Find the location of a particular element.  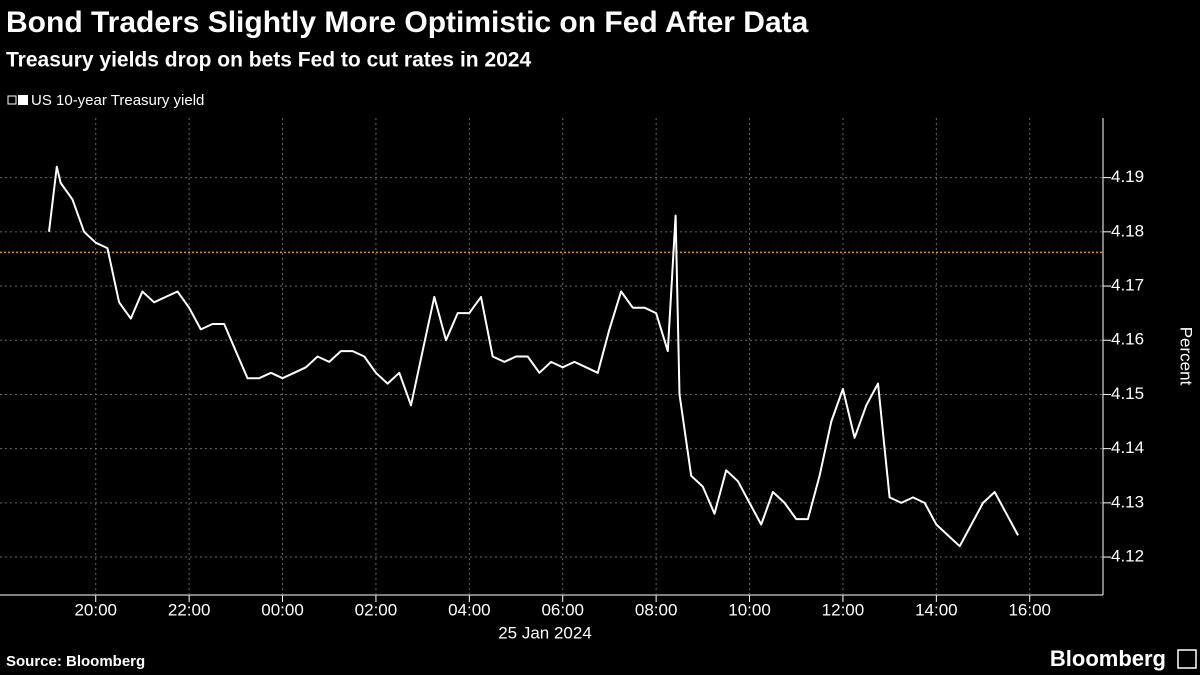

x-tick-label: 12:00 is located at coordinates (843, 609).